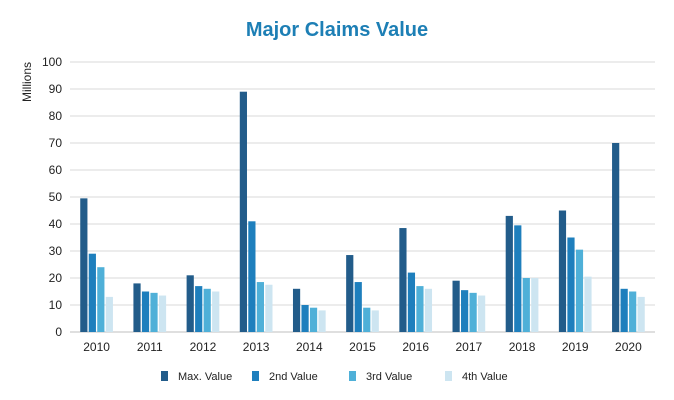  What do you see at coordinates (305, 318) in the screenshot?
I see `bar-2nd-value-2014` at bounding box center [305, 318].